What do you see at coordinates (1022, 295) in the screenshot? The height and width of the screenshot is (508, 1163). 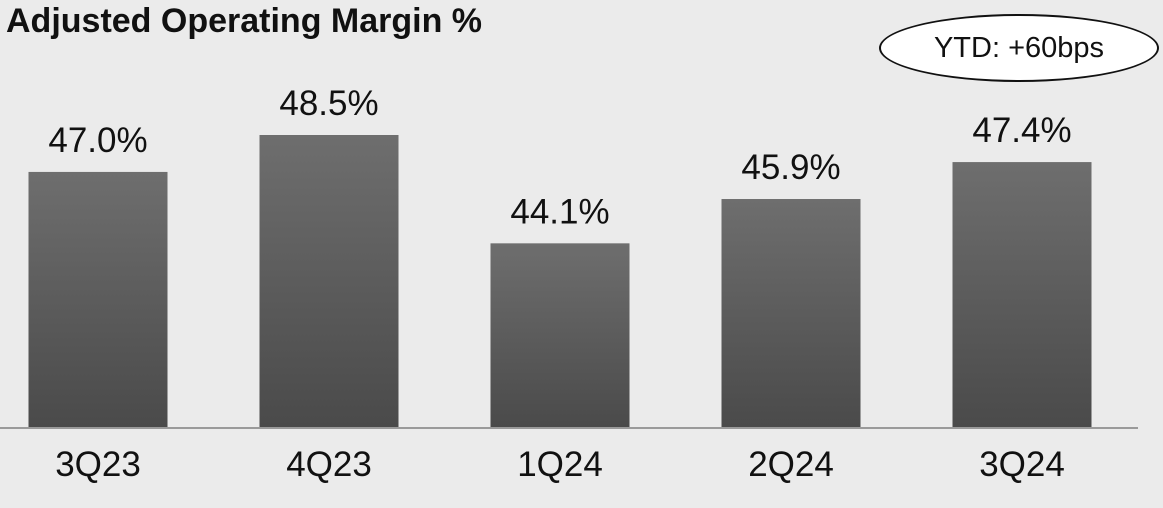 I see `bar-3Q24` at bounding box center [1022, 295].